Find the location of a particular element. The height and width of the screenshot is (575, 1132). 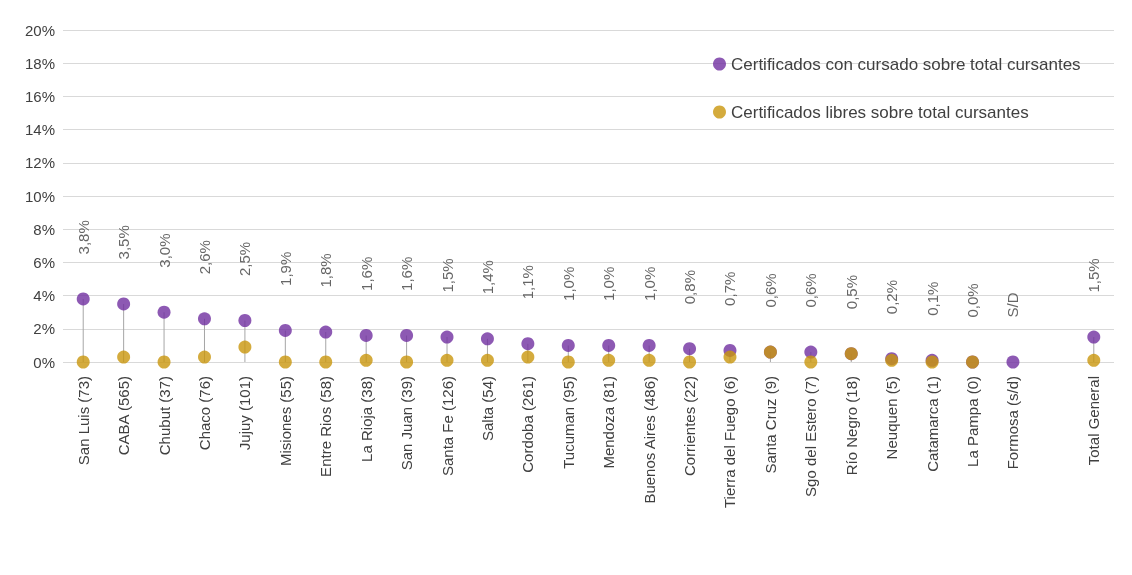

data-label: 2,5% is located at coordinates (245, 258).